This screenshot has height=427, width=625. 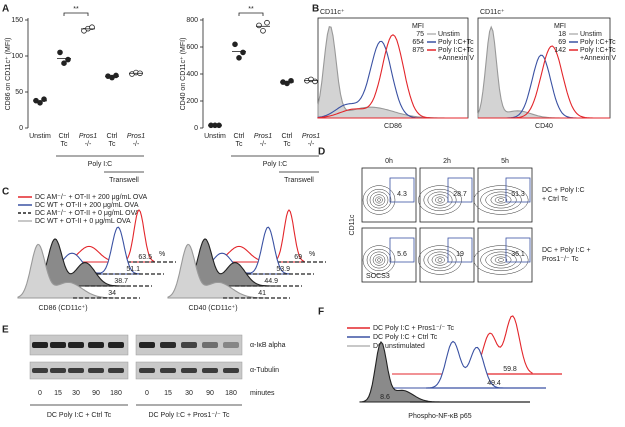 What do you see at coordinates (315, 9) in the screenshot?
I see `panel-label: B` at bounding box center [315, 9].